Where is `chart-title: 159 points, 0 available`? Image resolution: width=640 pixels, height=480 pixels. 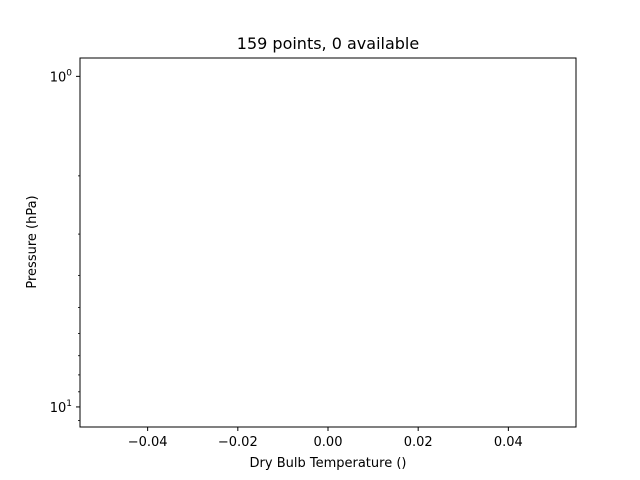 chart-title: 159 points, 0 available is located at coordinates (328, 43).